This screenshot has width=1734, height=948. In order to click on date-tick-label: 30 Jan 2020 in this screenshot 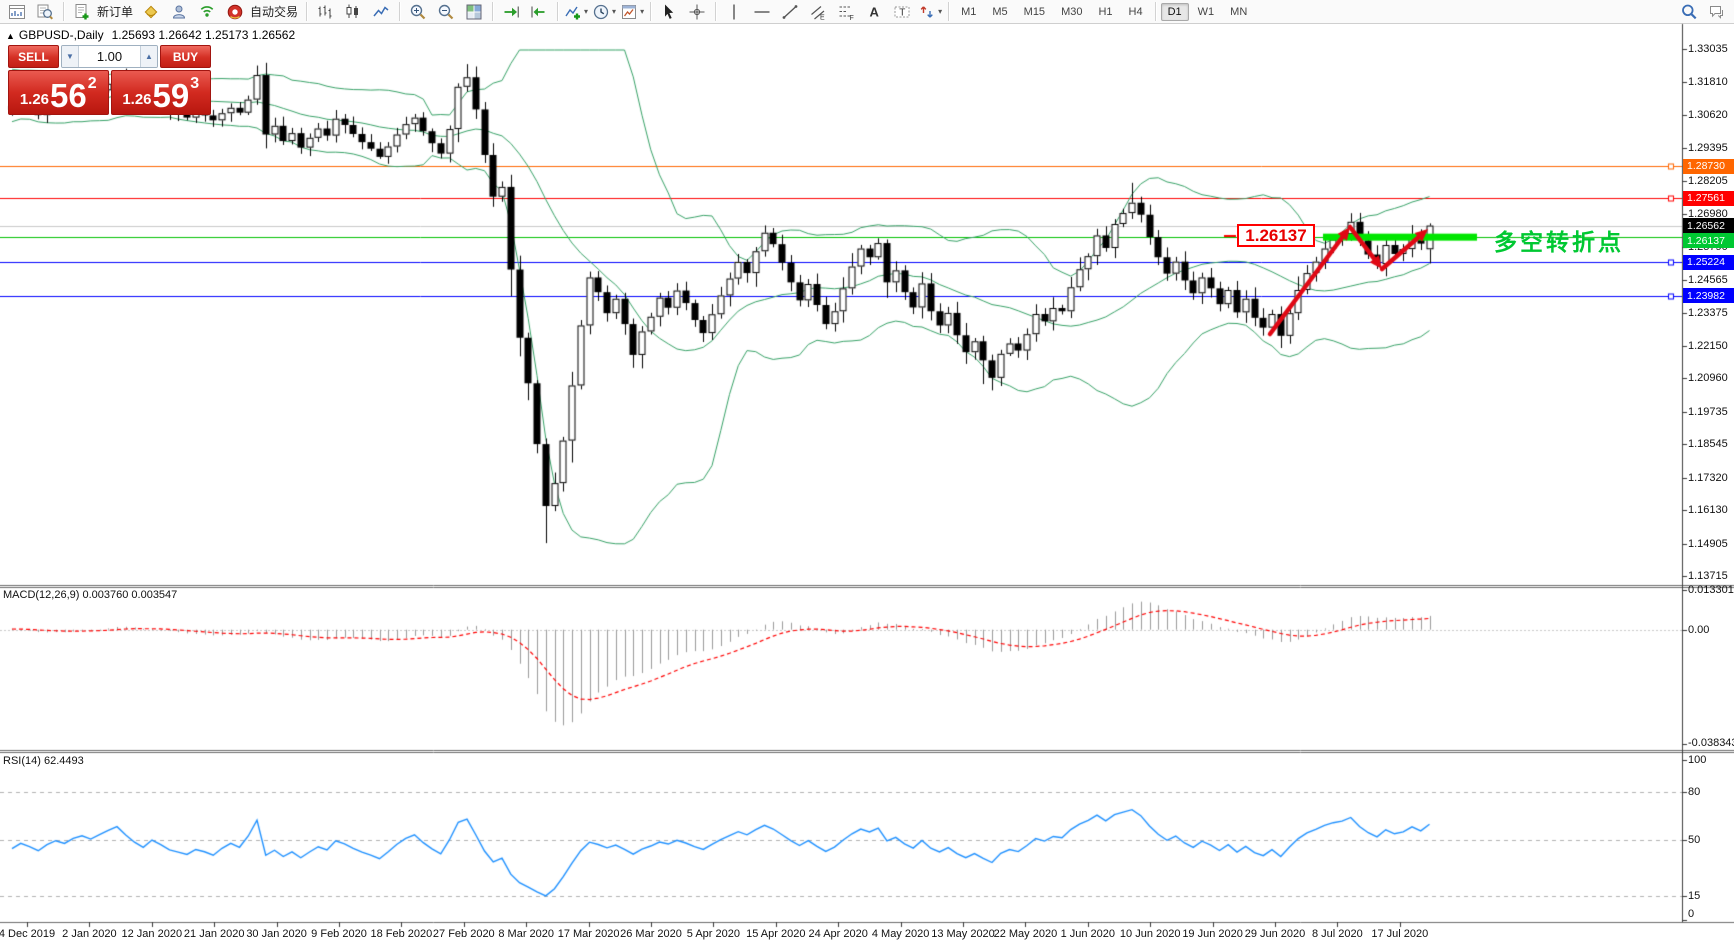, I will do `click(276, 934)`.